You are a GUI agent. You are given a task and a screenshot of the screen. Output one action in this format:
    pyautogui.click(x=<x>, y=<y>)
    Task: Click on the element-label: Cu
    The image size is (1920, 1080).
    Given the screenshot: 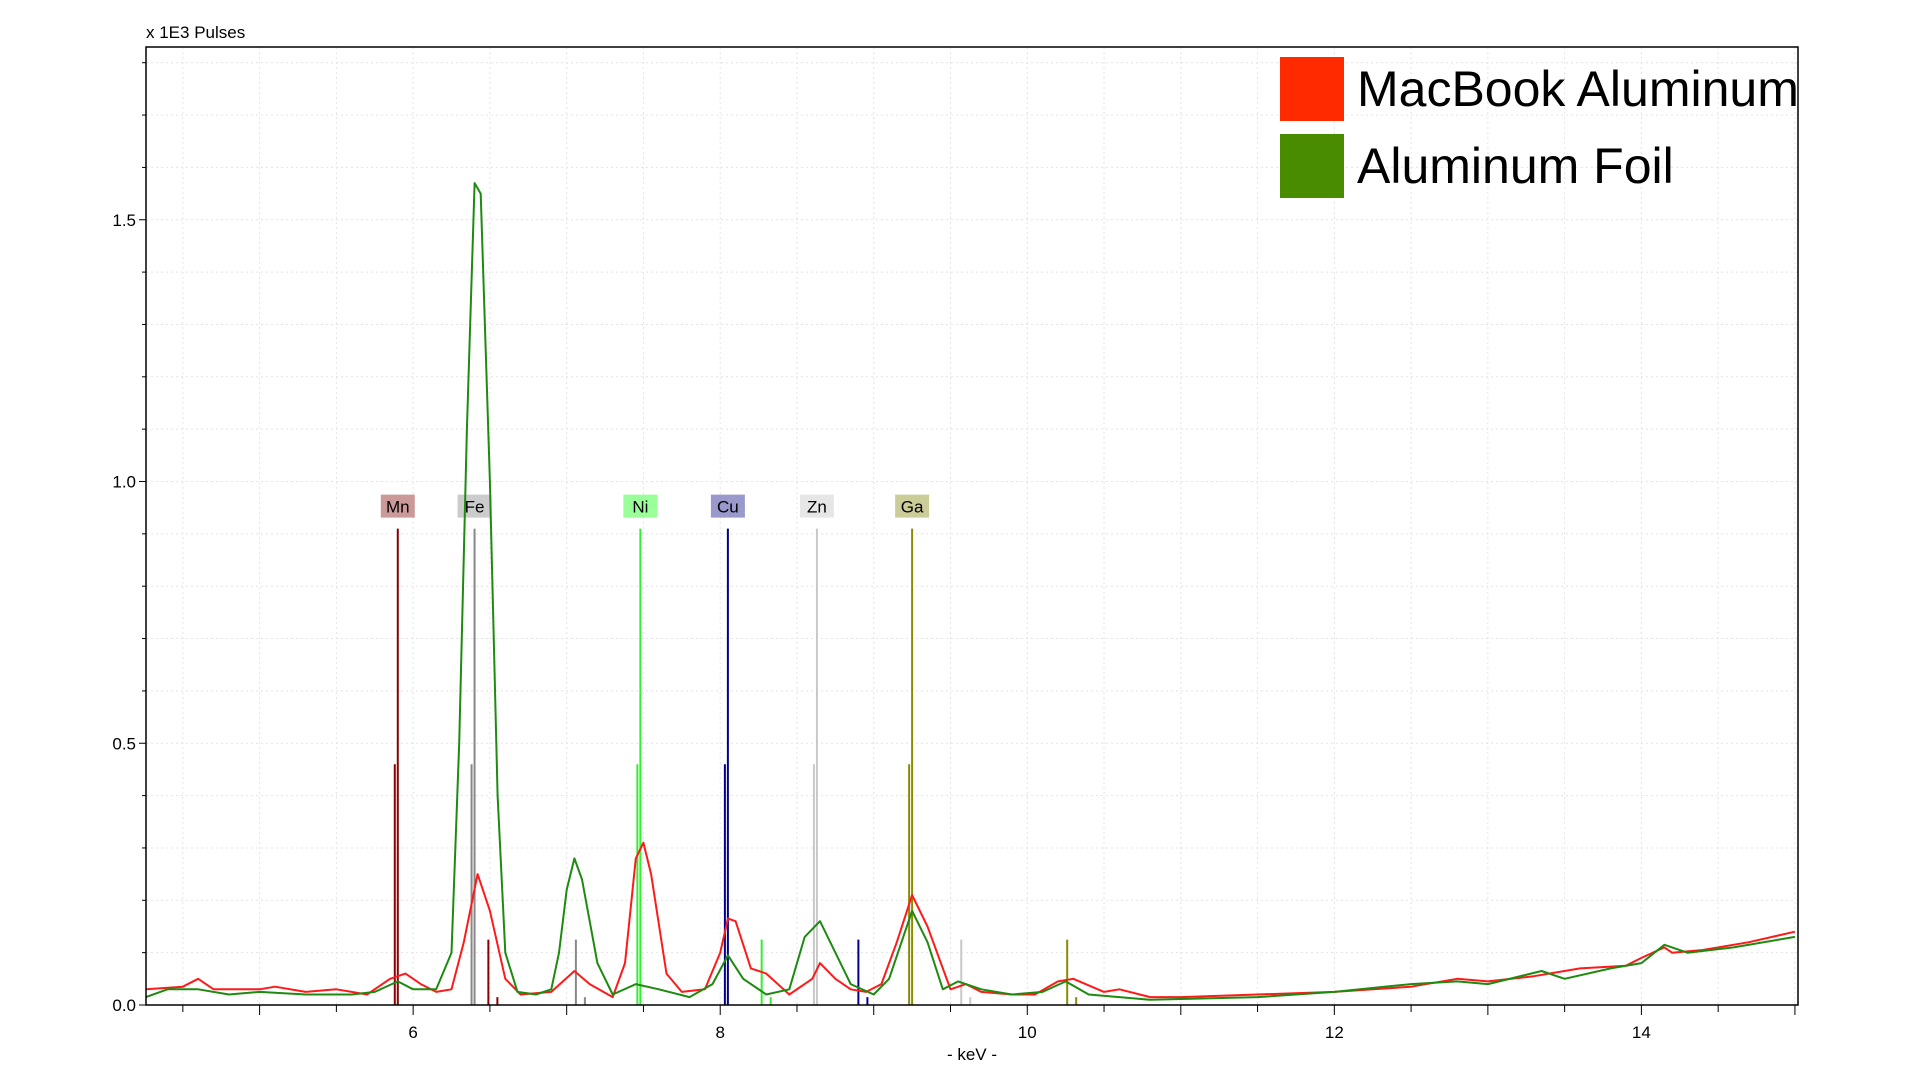 What is the action you would take?
    pyautogui.click(x=728, y=507)
    